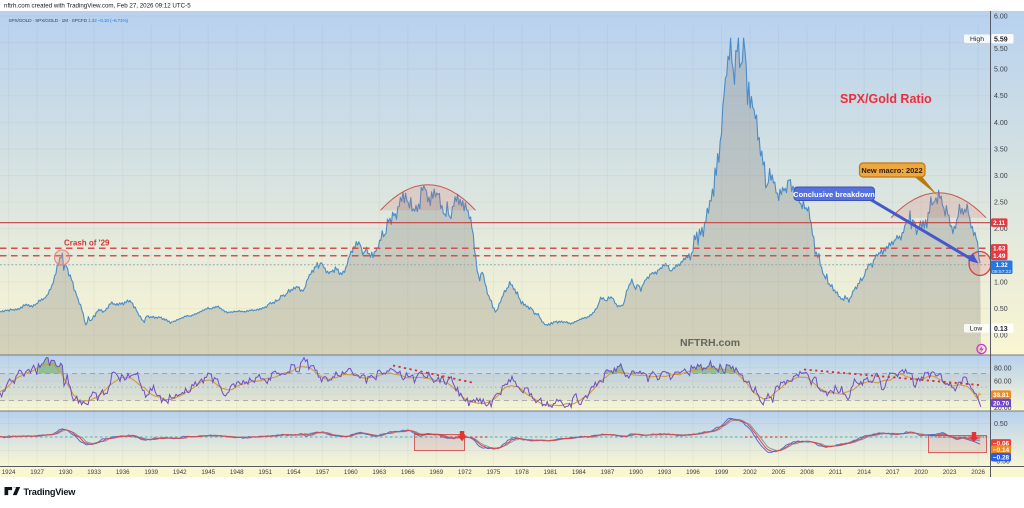  Describe the element at coordinates (465, 472) in the screenshot. I see `svg-text: 1972` at that location.